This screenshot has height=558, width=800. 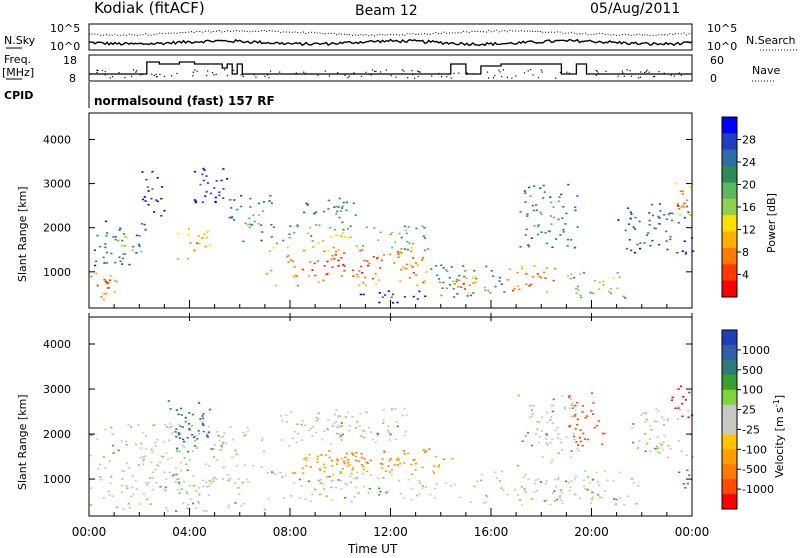 I want to click on colorbar-tick-label: 12, so click(x=749, y=230).